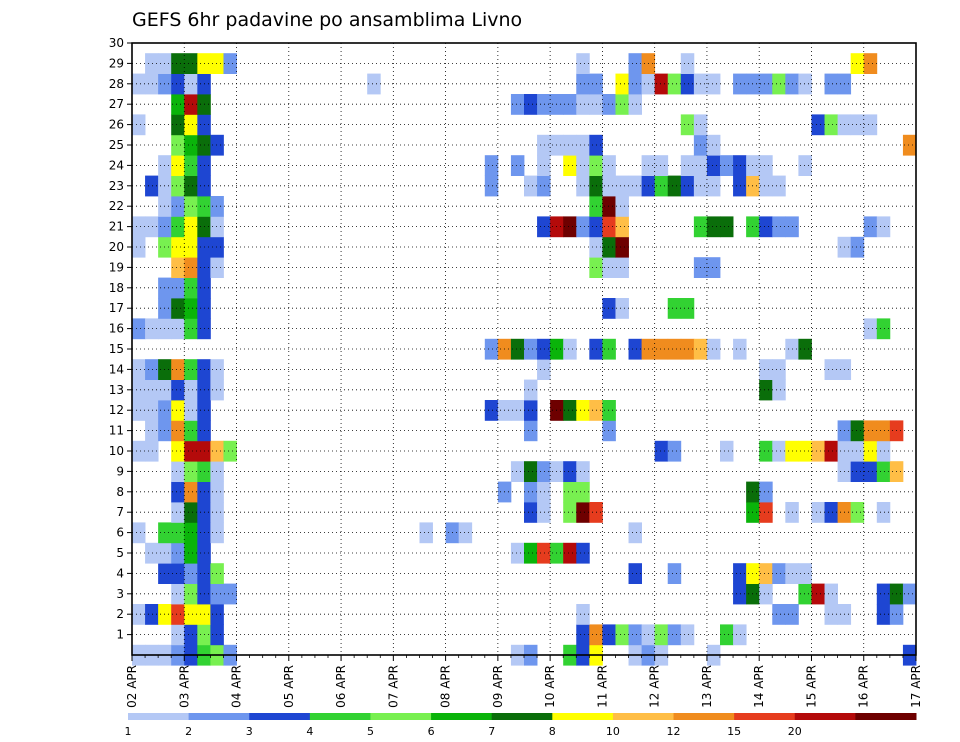 Image resolution: width=960 pixels, height=742 pixels. What do you see at coordinates (178, 227) in the screenshot?
I see `cell-m22-t3` at bounding box center [178, 227].